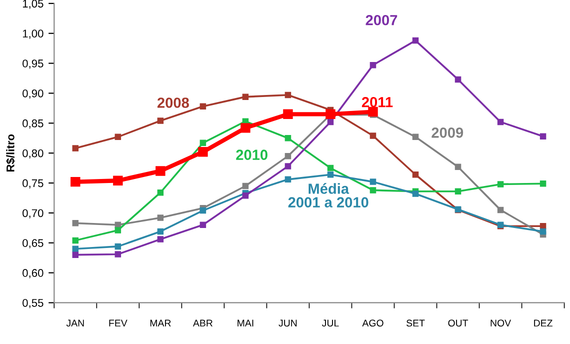  Describe the element at coordinates (173, 103) in the screenshot. I see `series-label: 2008` at that location.